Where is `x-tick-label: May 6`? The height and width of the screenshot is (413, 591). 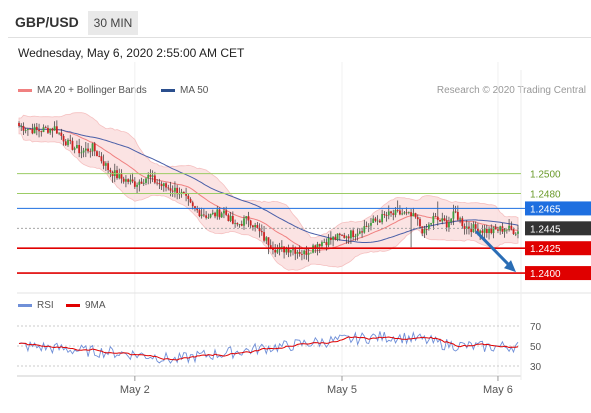 x-tick-label: May 6 is located at coordinates (498, 390).